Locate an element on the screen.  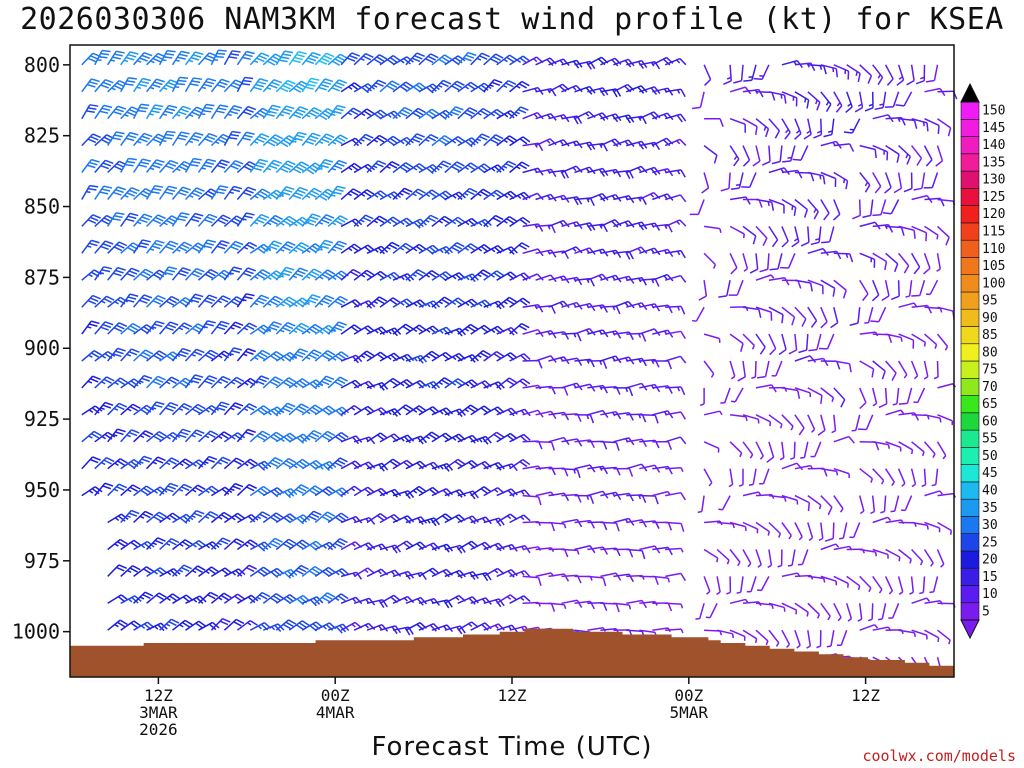
credit-link: coolwx.com/models is located at coordinates (939, 756).